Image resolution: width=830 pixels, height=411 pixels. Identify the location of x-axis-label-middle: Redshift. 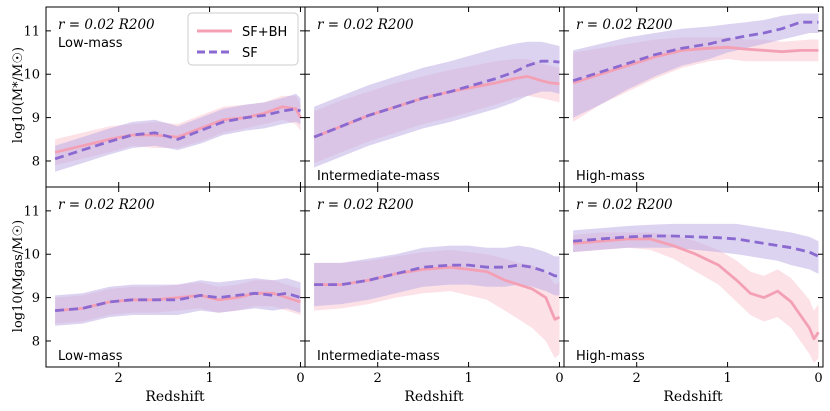
(434, 397).